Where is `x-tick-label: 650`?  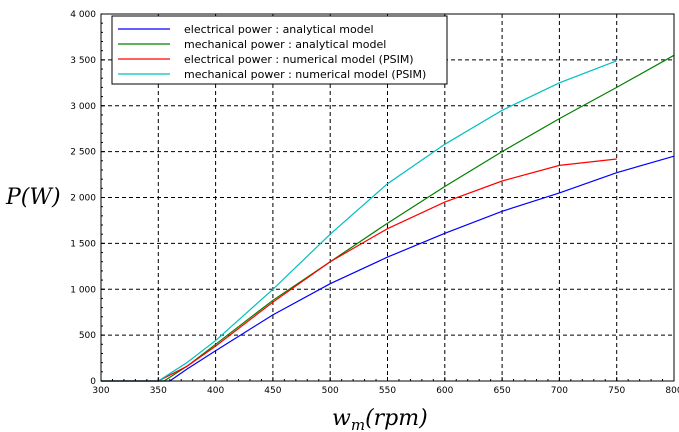
x-tick-label: 650 is located at coordinates (502, 391).